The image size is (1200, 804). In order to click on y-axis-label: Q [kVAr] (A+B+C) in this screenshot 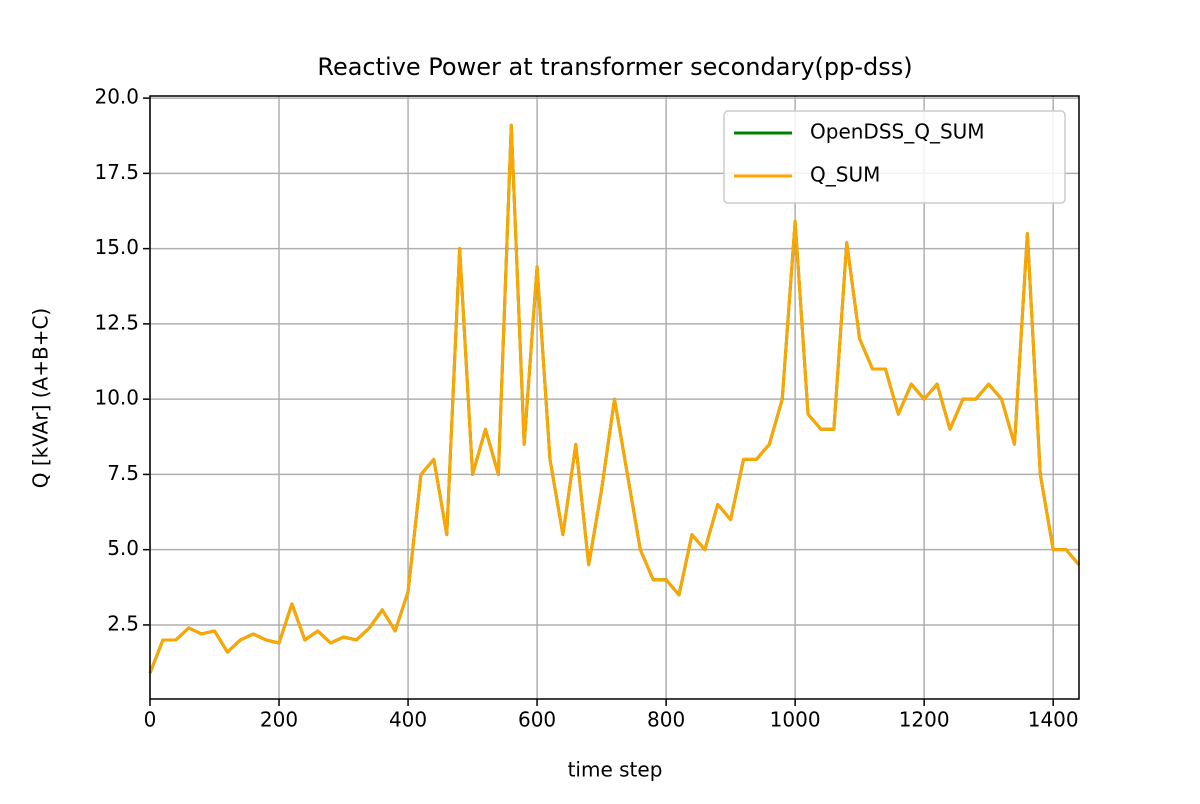, I will do `click(41, 398)`.